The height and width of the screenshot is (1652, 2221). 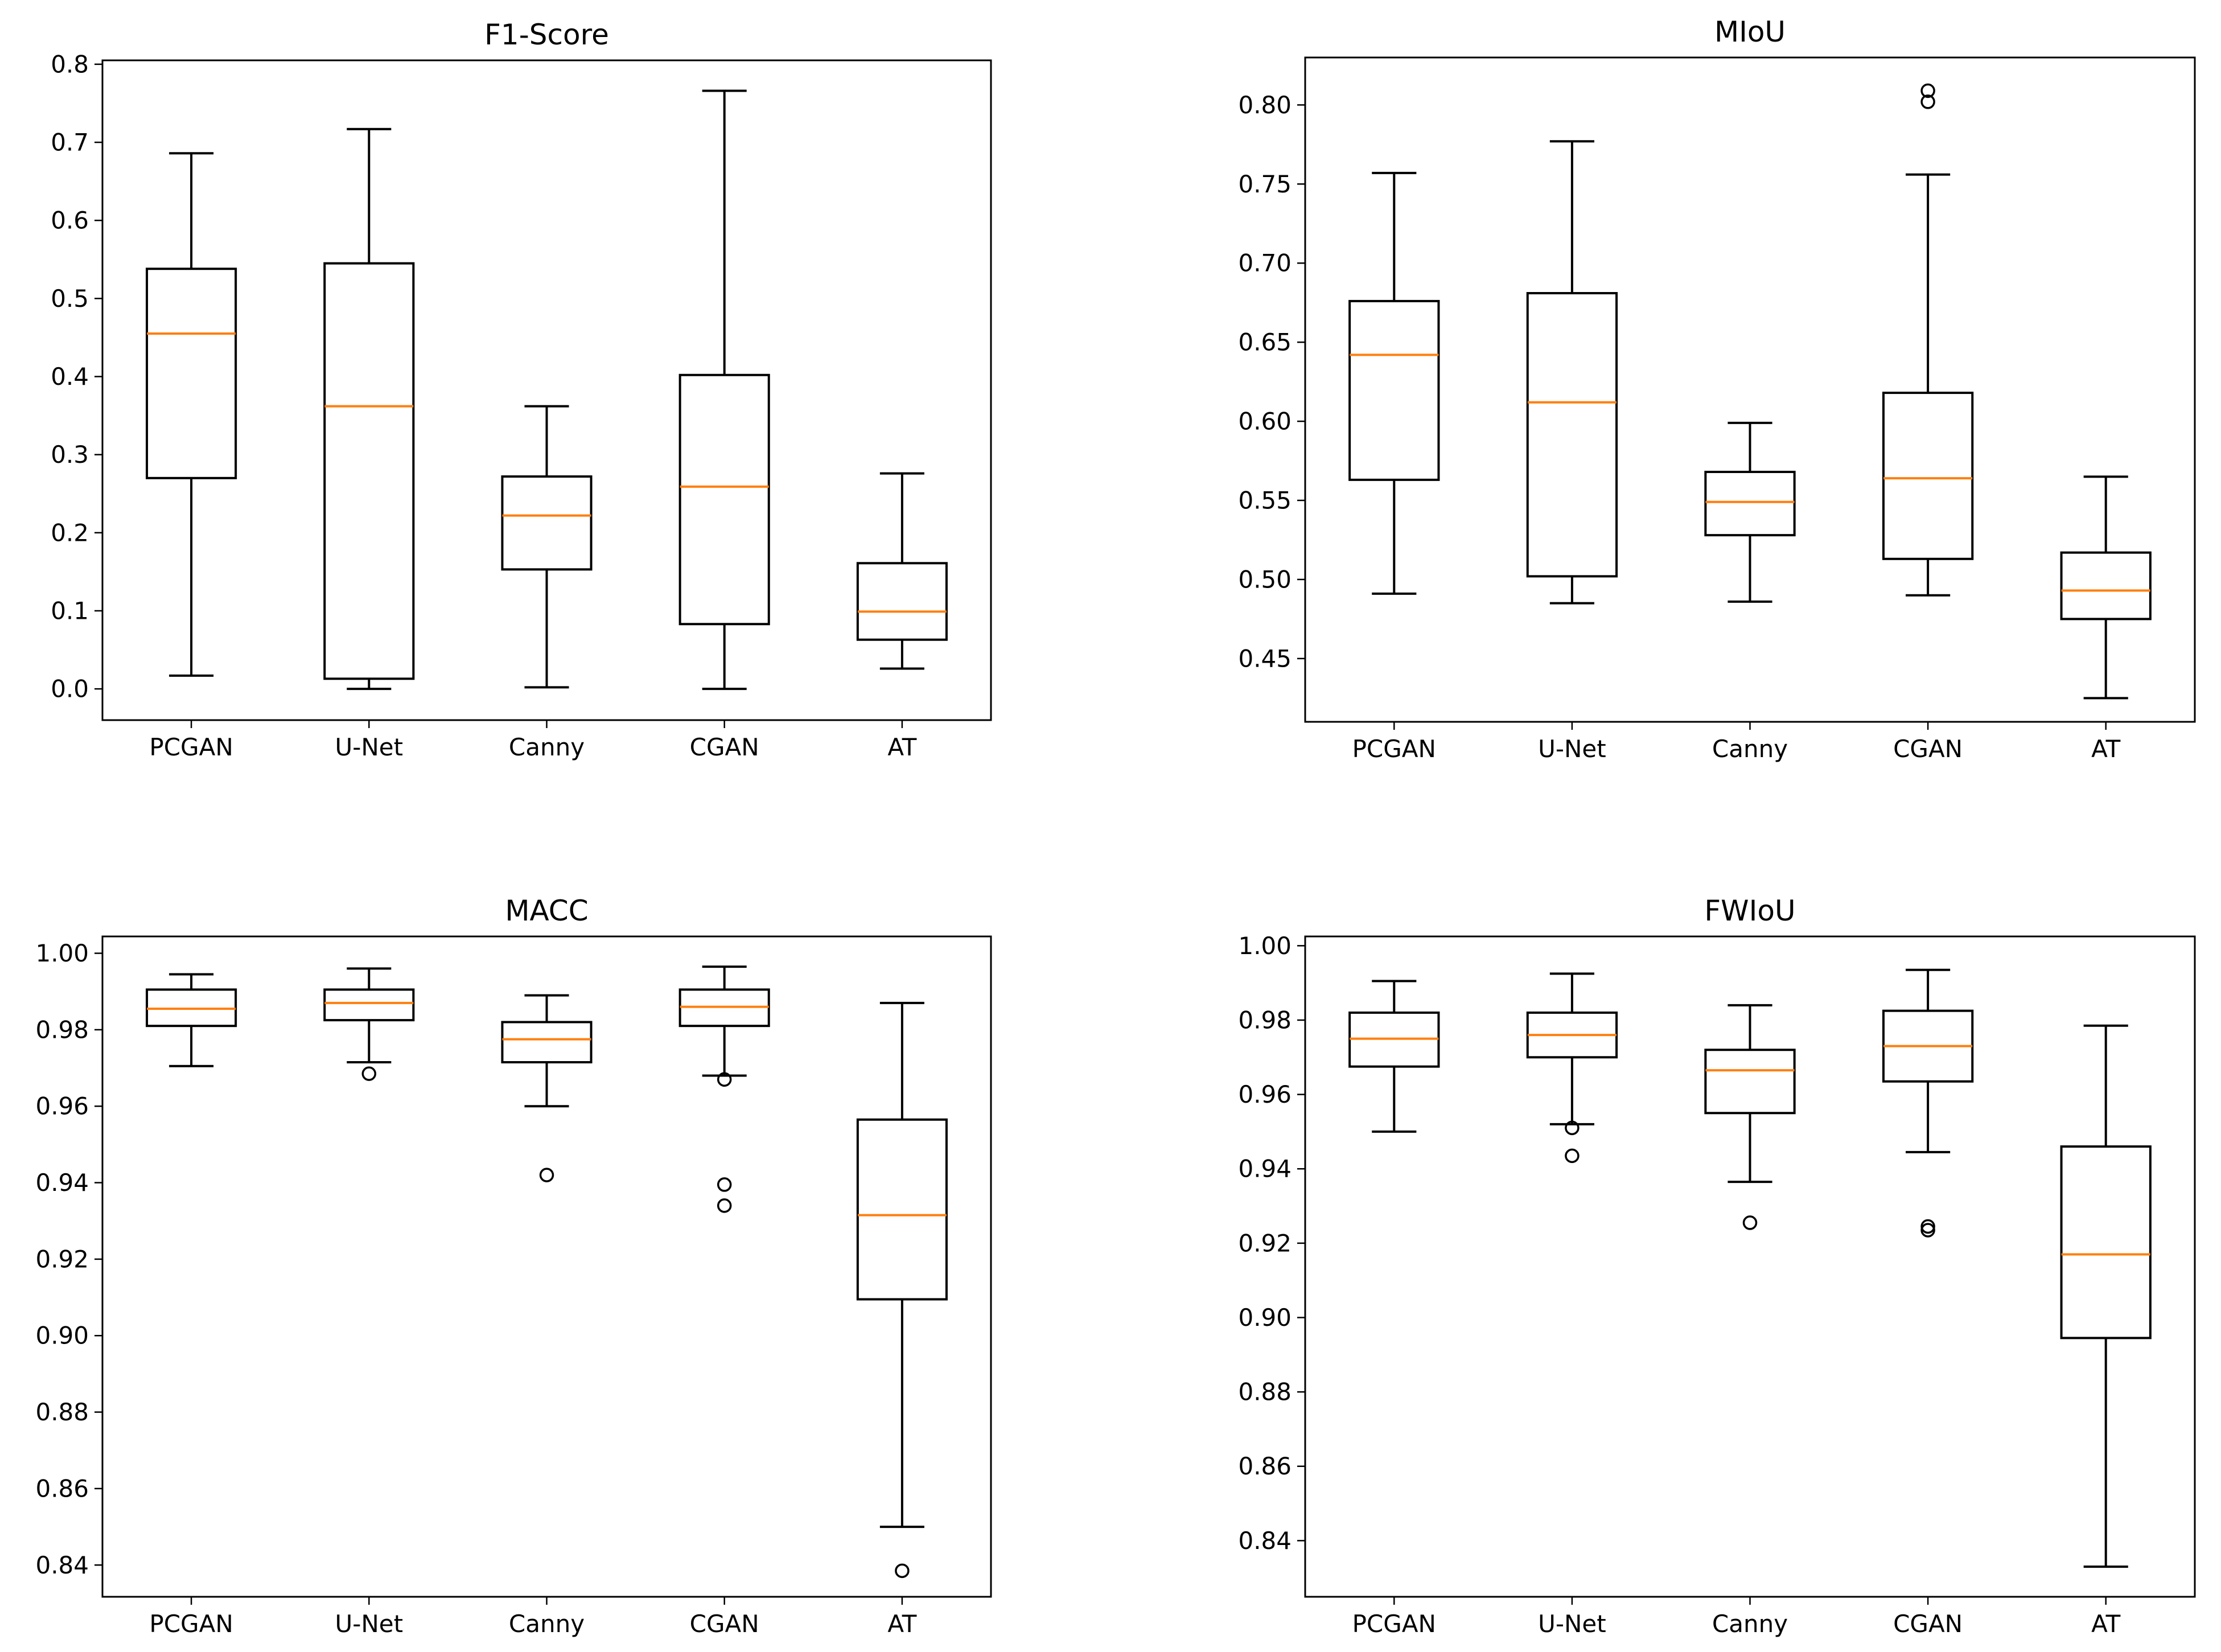 What do you see at coordinates (1265, 342) in the screenshot?
I see `y-tick-label: 0.65` at bounding box center [1265, 342].